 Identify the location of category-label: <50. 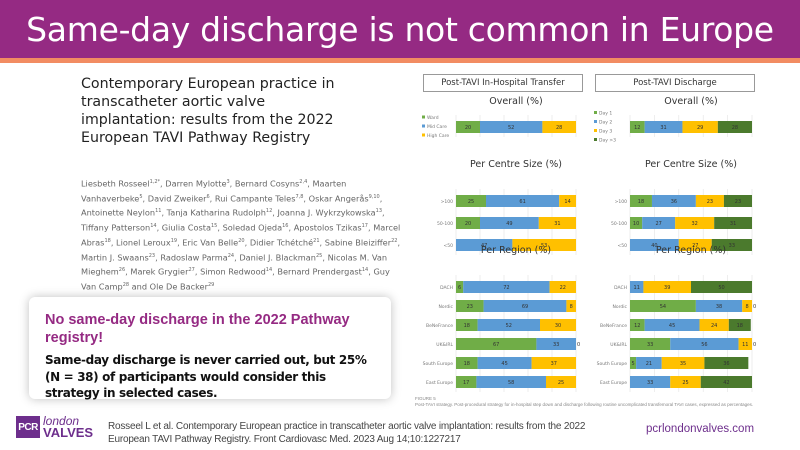
(623, 246).